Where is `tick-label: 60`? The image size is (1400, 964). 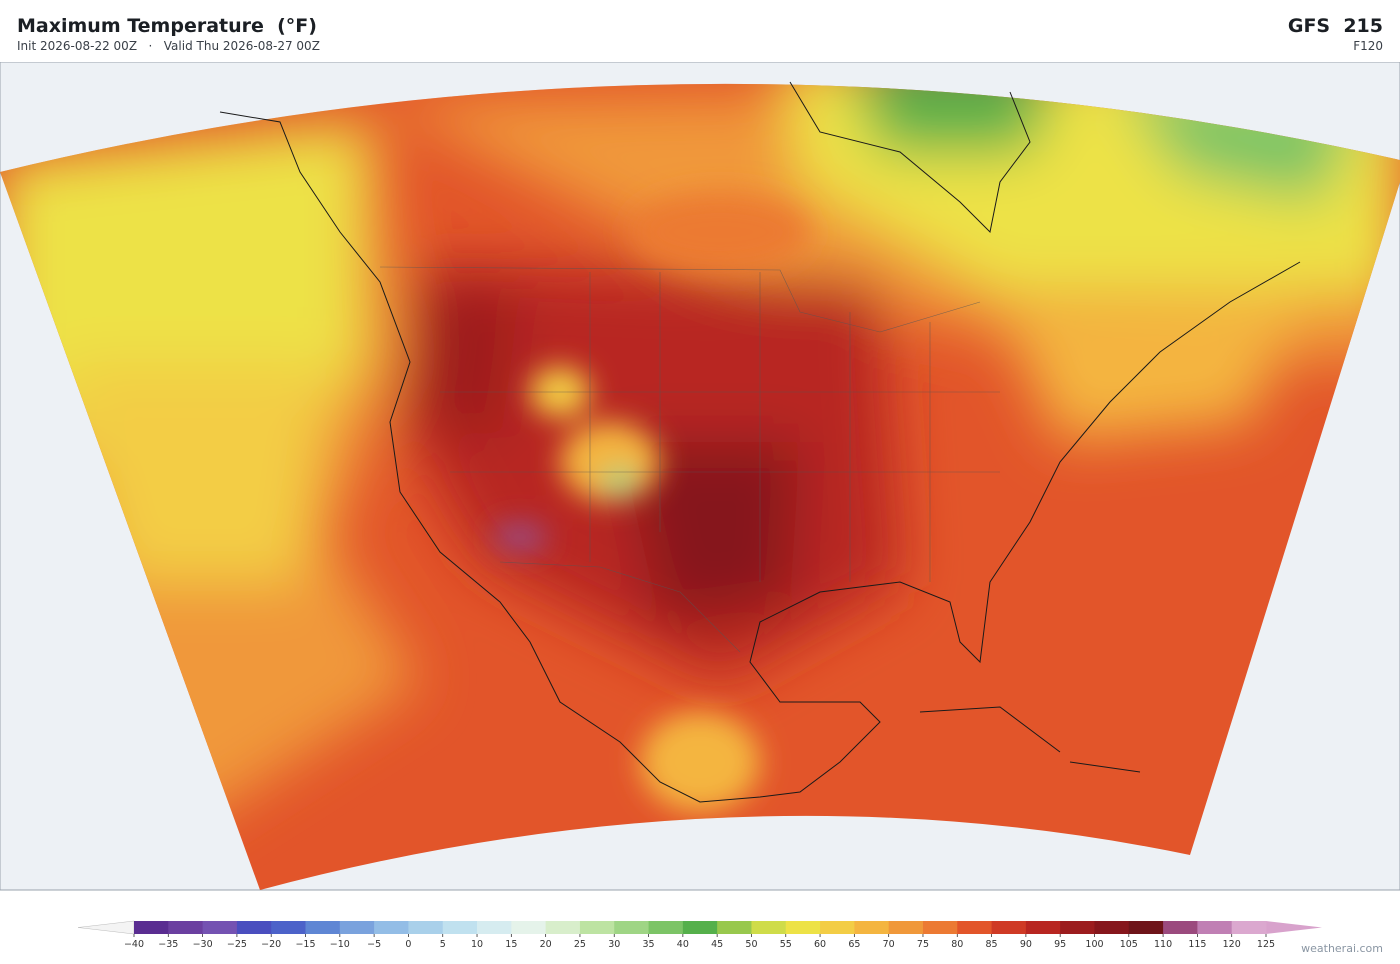
tick-label: 60 is located at coordinates (820, 944).